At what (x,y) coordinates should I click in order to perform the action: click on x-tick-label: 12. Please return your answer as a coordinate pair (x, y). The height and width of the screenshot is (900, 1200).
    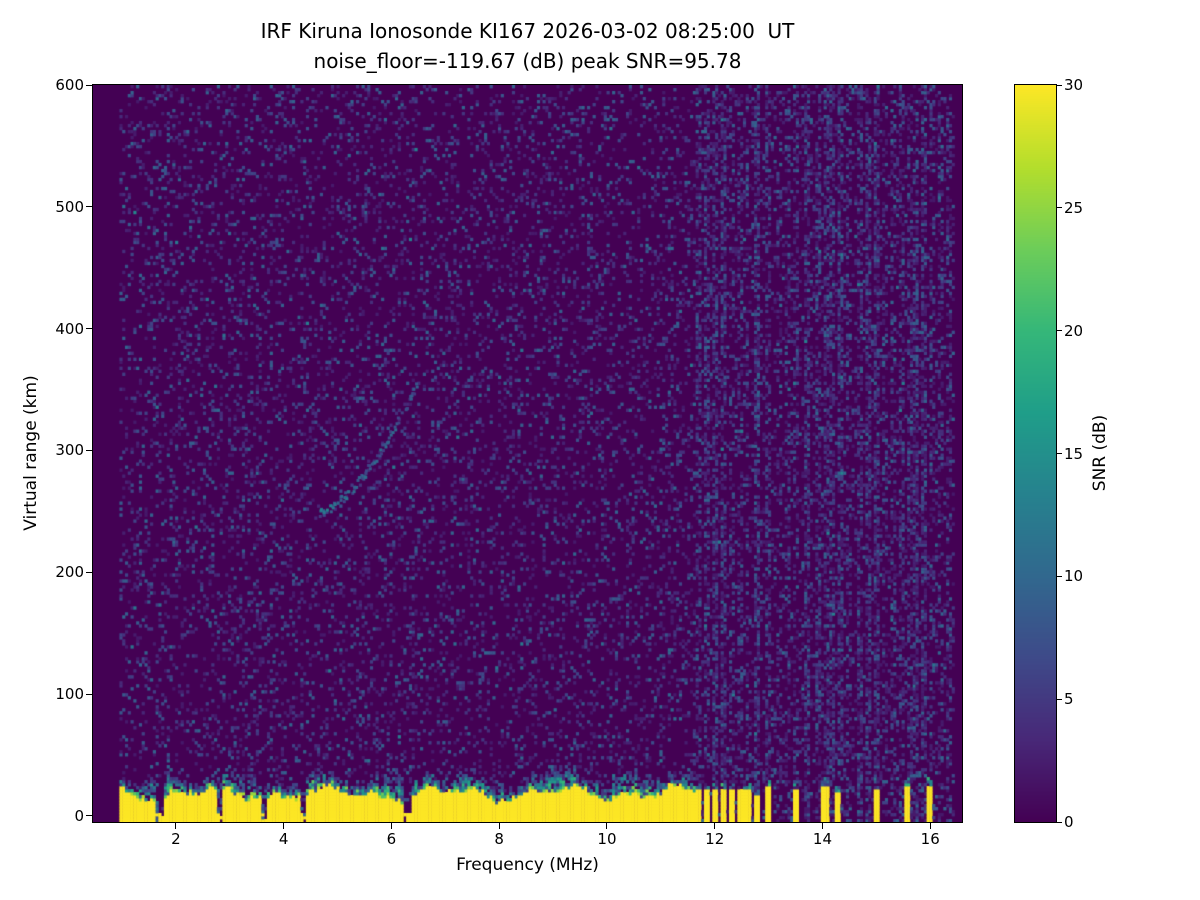
    Looking at the image, I should click on (715, 839).